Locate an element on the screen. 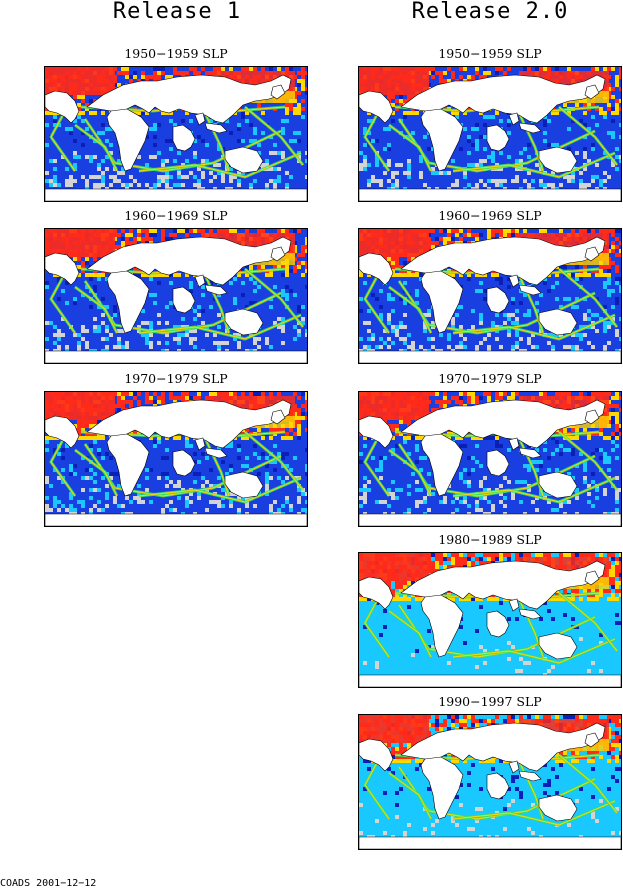 The width and height of the screenshot is (623, 891). map-panel-r2-1970s: 1970−1979 SLP is located at coordinates (490, 450).